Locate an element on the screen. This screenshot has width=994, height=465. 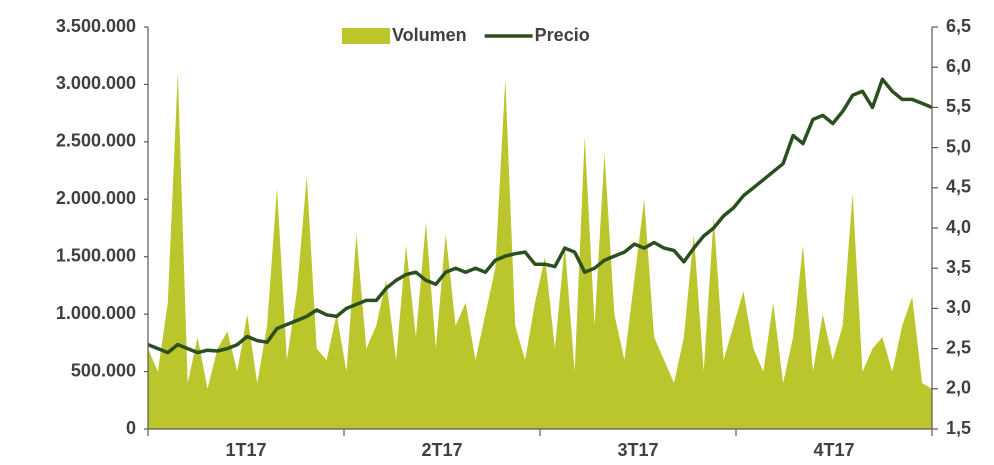
y2-tick-label: 5,0 is located at coordinates (958, 146).